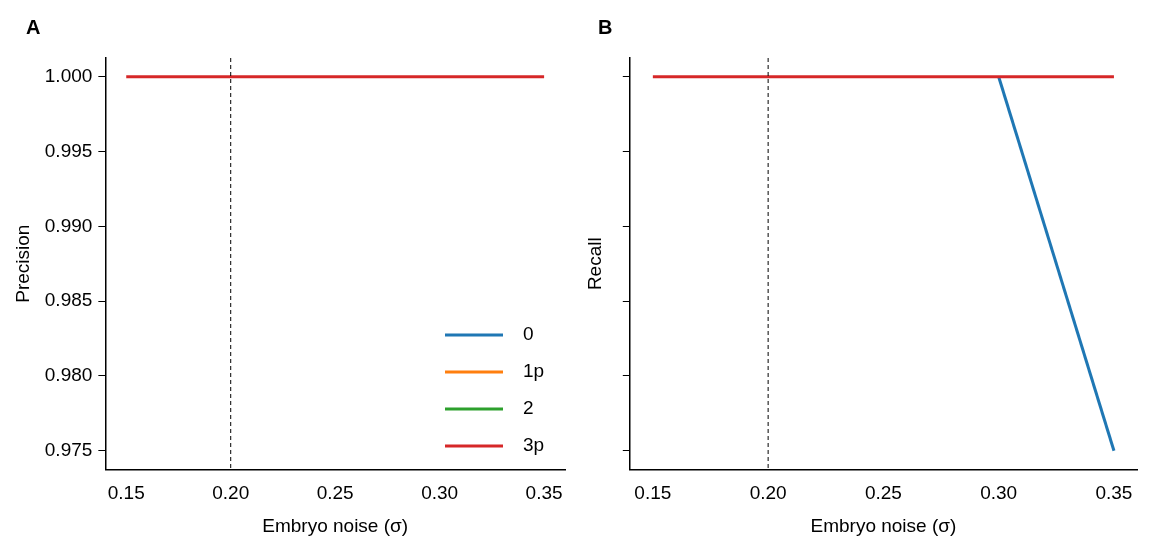 The image size is (1162, 552). What do you see at coordinates (68, 75) in the screenshot?
I see `y-tick-label: 1.000` at bounding box center [68, 75].